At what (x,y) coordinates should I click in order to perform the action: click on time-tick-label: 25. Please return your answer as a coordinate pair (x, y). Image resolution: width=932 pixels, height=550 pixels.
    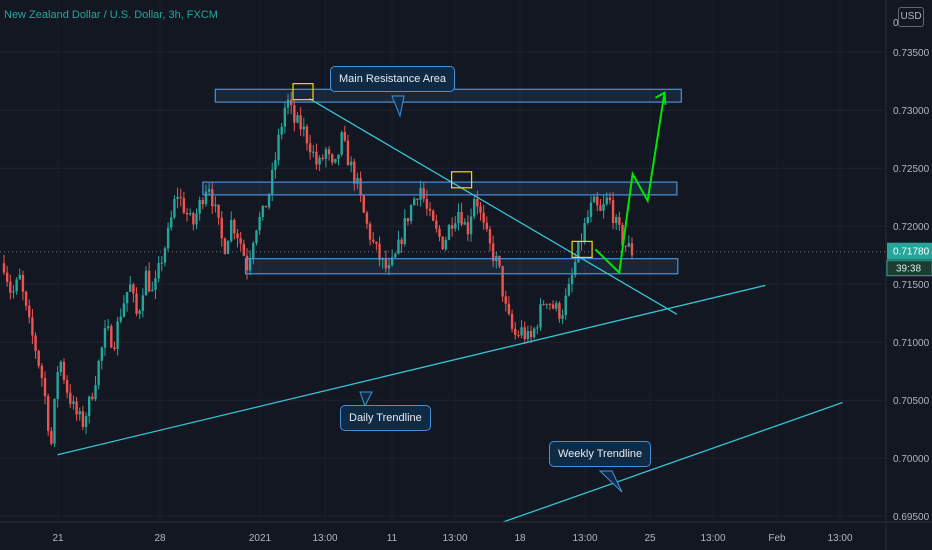
    Looking at the image, I should click on (650, 538).